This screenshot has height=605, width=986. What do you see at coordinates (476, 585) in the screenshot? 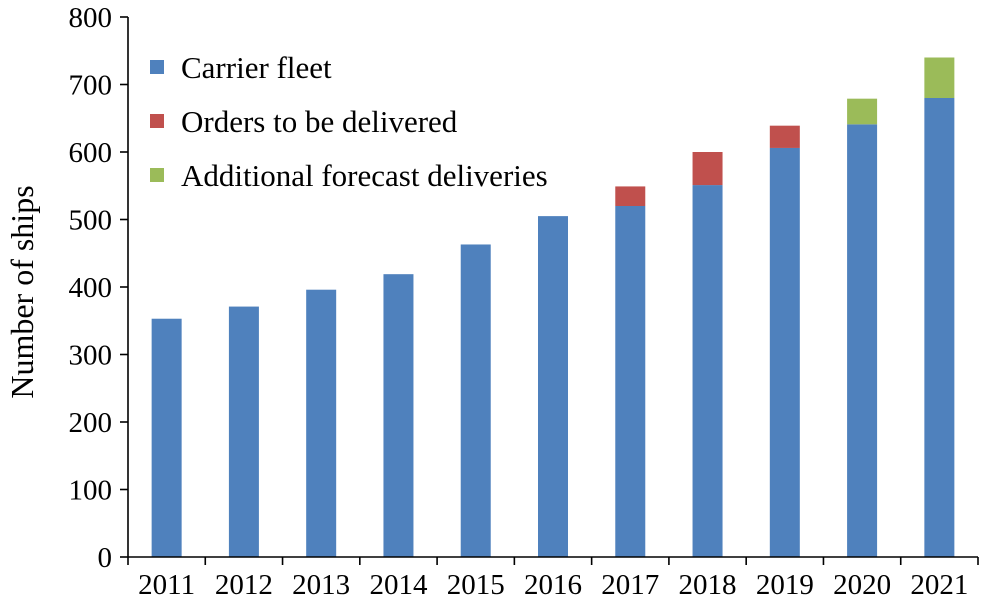
I see `x-tick-label: 2015` at bounding box center [476, 585].